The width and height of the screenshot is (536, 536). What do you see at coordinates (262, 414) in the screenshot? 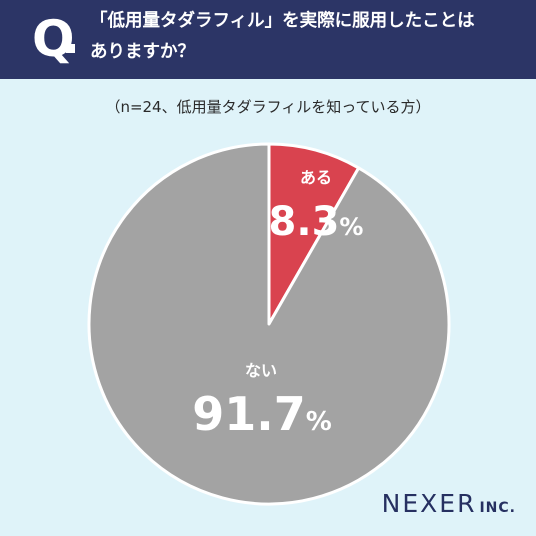
I see `slice-value-label: 91.7%` at bounding box center [262, 414].